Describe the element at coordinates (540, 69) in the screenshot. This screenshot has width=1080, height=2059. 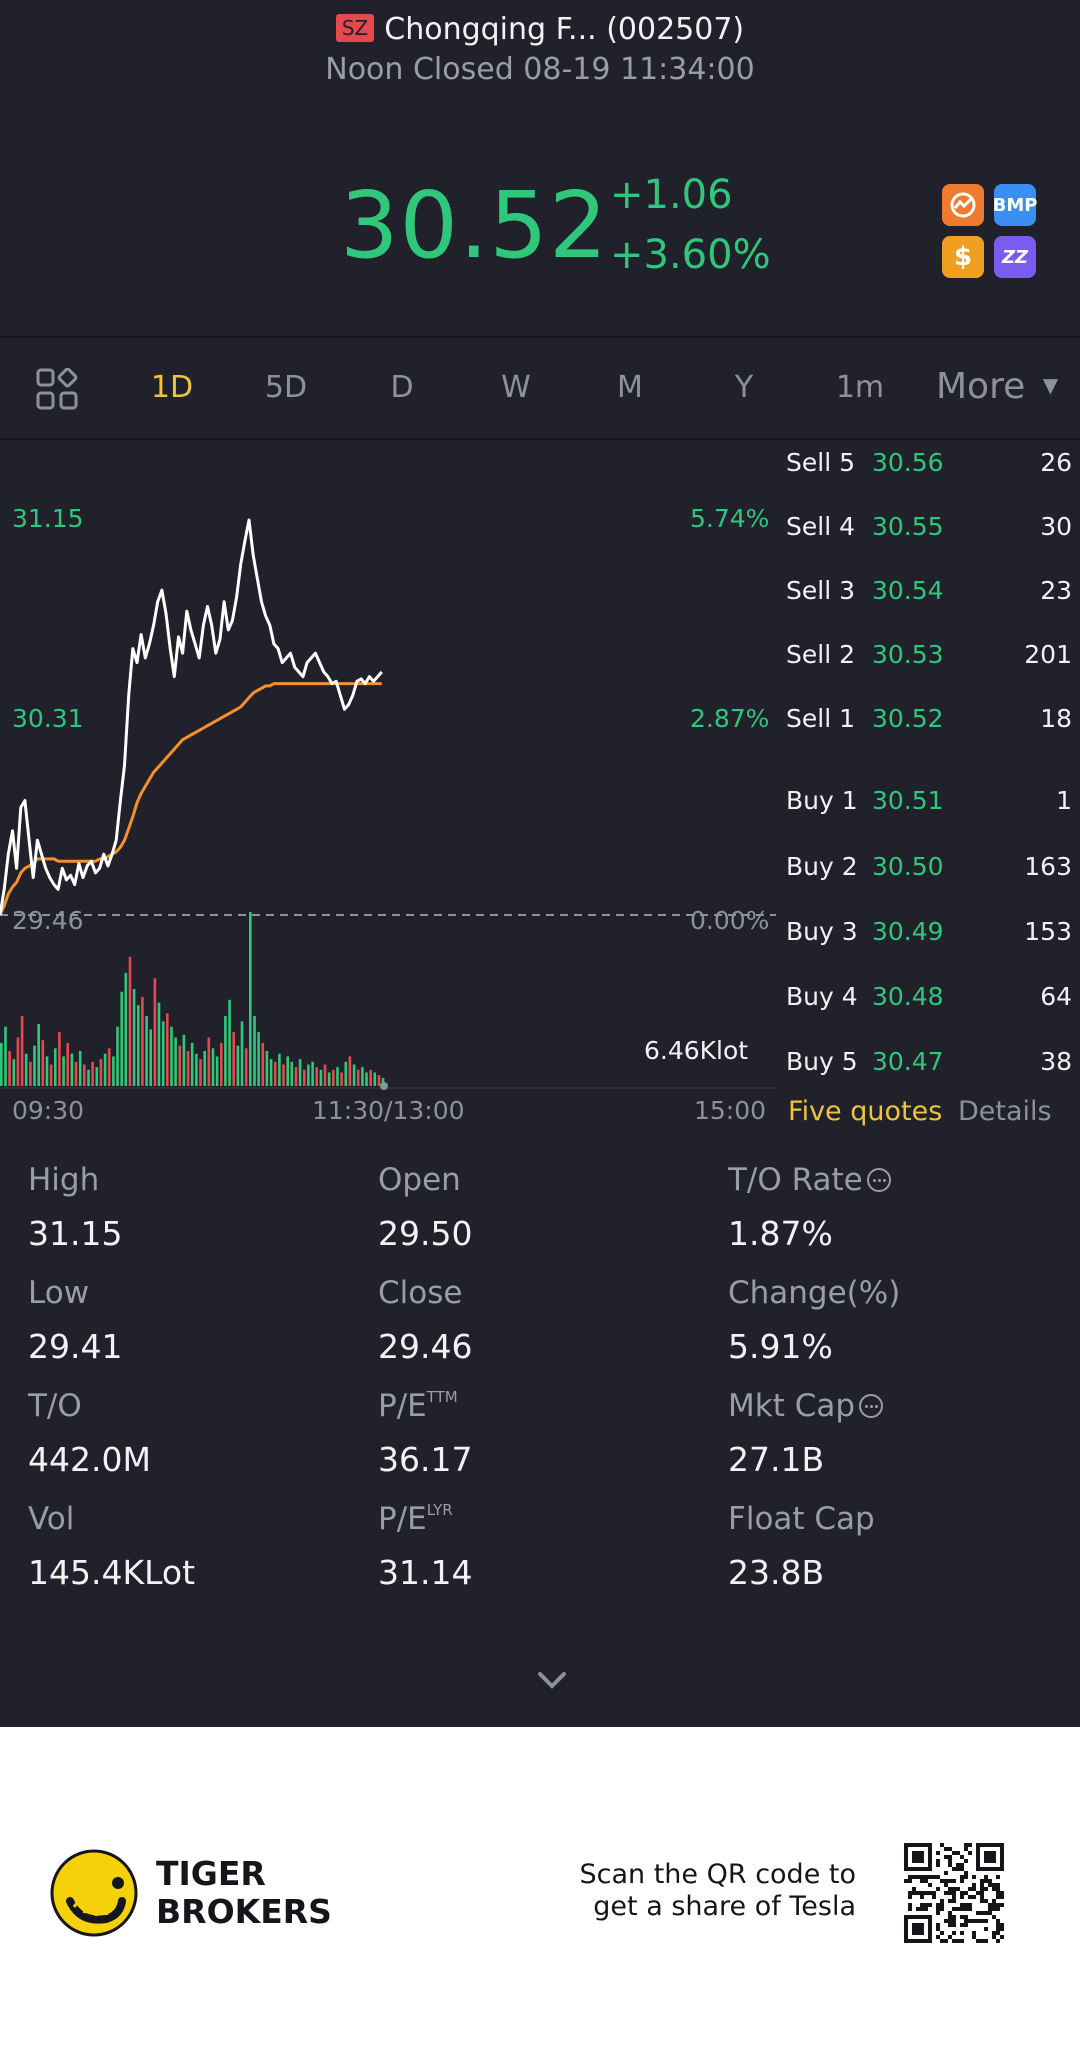
I see `market-status: Noon Closed 08-19 11:34:00` at that location.